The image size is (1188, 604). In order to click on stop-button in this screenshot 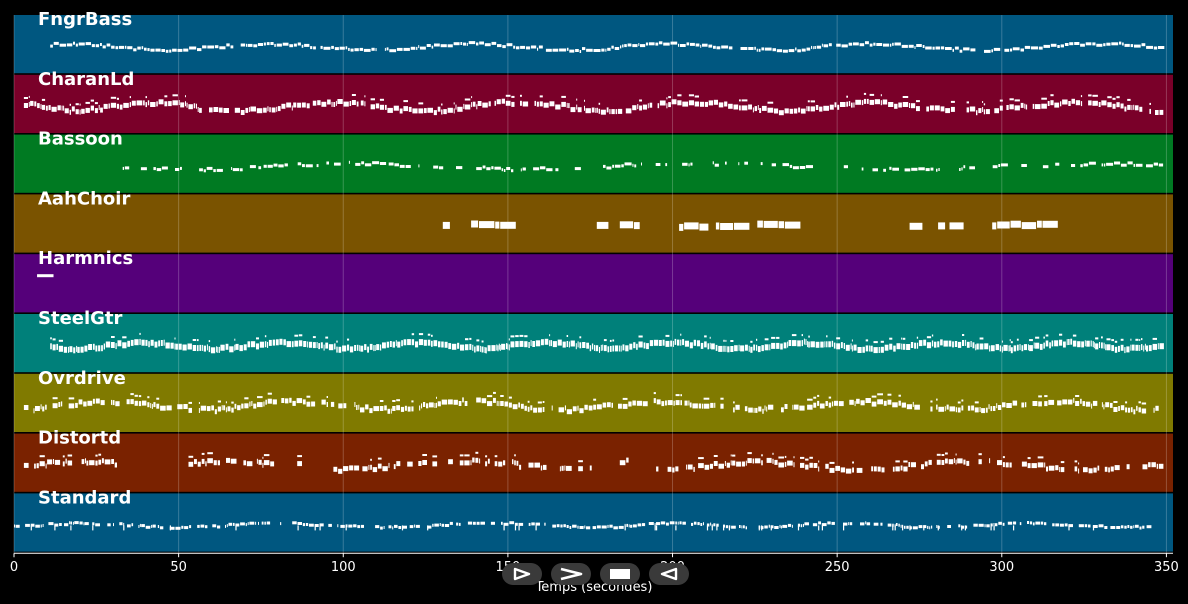, I will do `click(620, 574)`.